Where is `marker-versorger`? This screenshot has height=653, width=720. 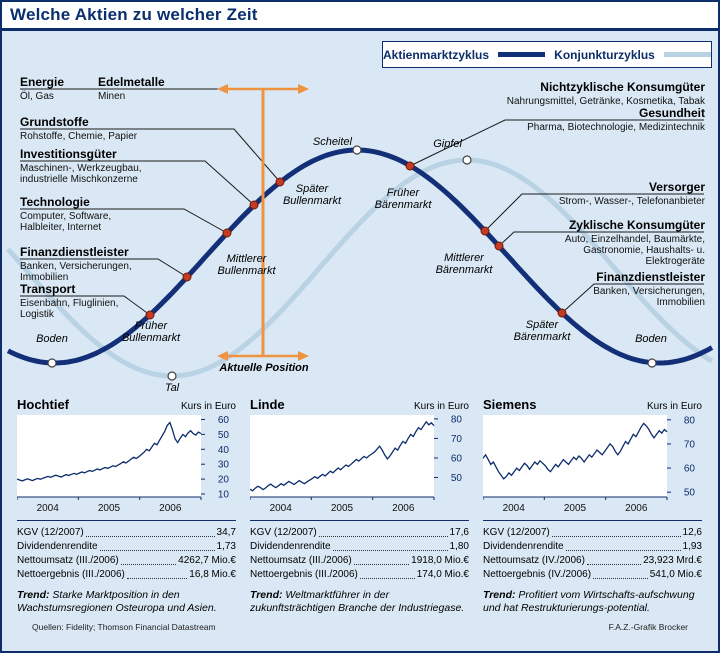 marker-versorger is located at coordinates (485, 231).